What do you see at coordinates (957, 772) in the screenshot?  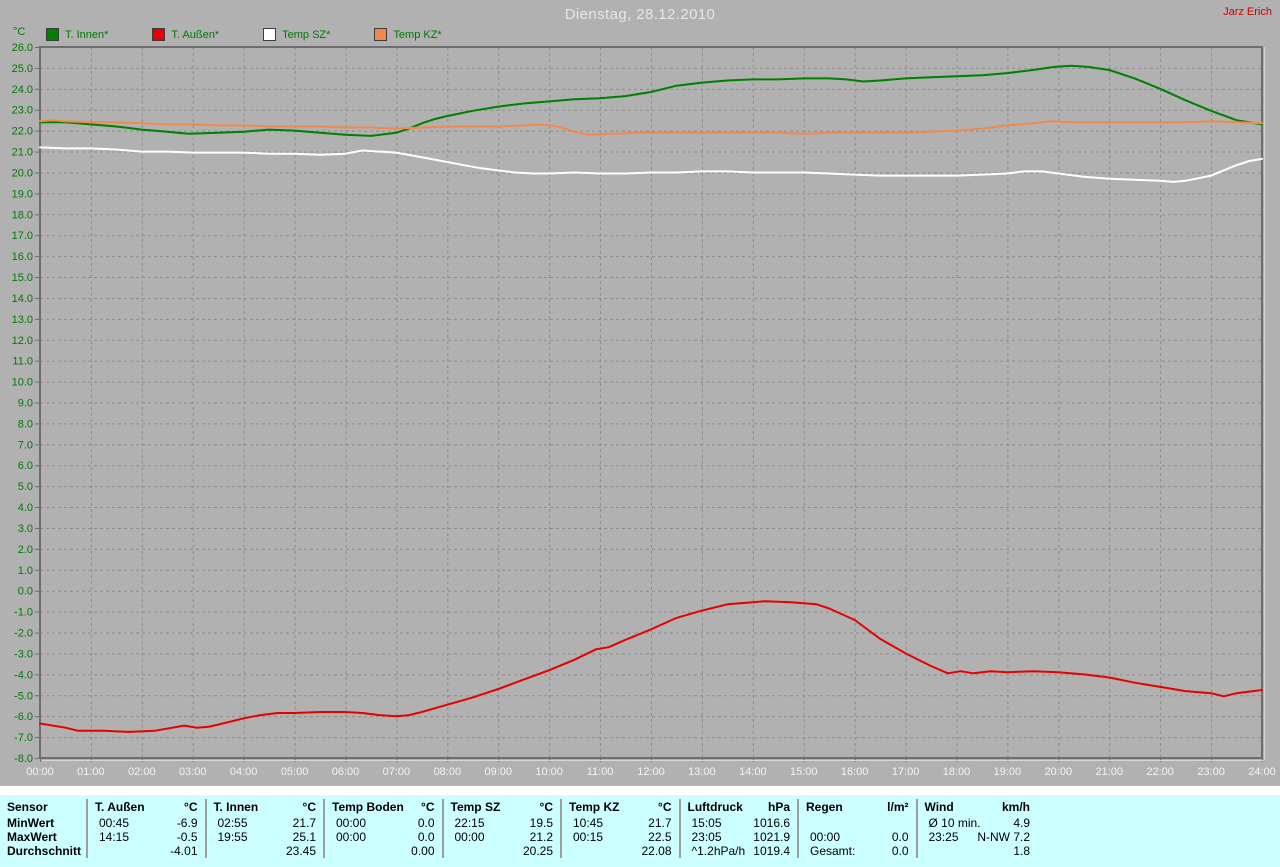 I see `x-tick-label: 18:00` at bounding box center [957, 772].